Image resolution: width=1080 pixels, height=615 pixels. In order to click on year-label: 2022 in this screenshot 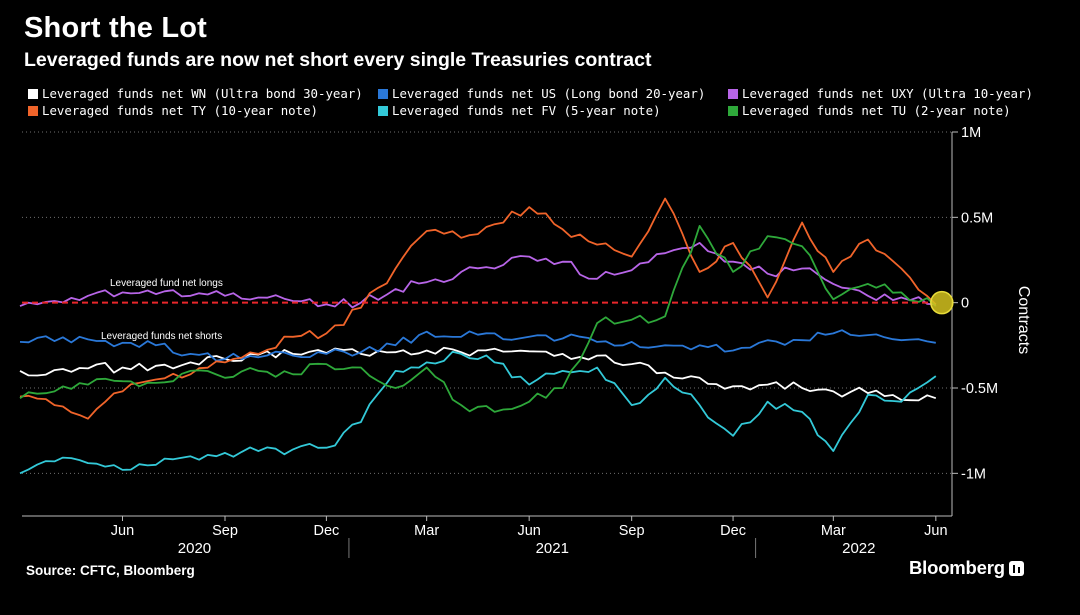, I will do `click(858, 548)`.